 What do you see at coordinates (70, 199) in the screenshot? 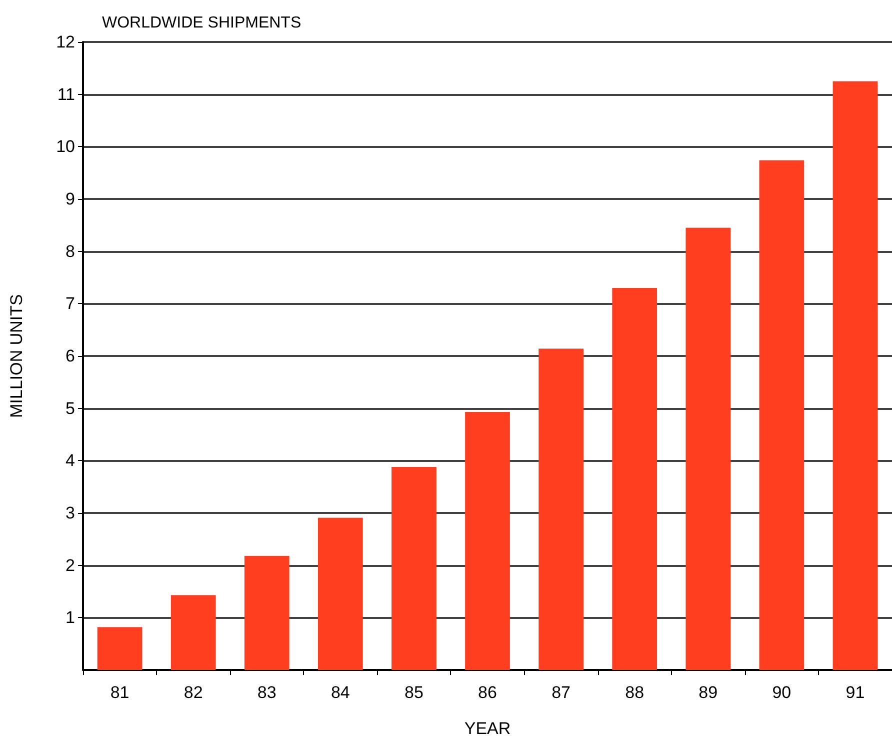
I see `y-tick-label: 9` at bounding box center [70, 199].